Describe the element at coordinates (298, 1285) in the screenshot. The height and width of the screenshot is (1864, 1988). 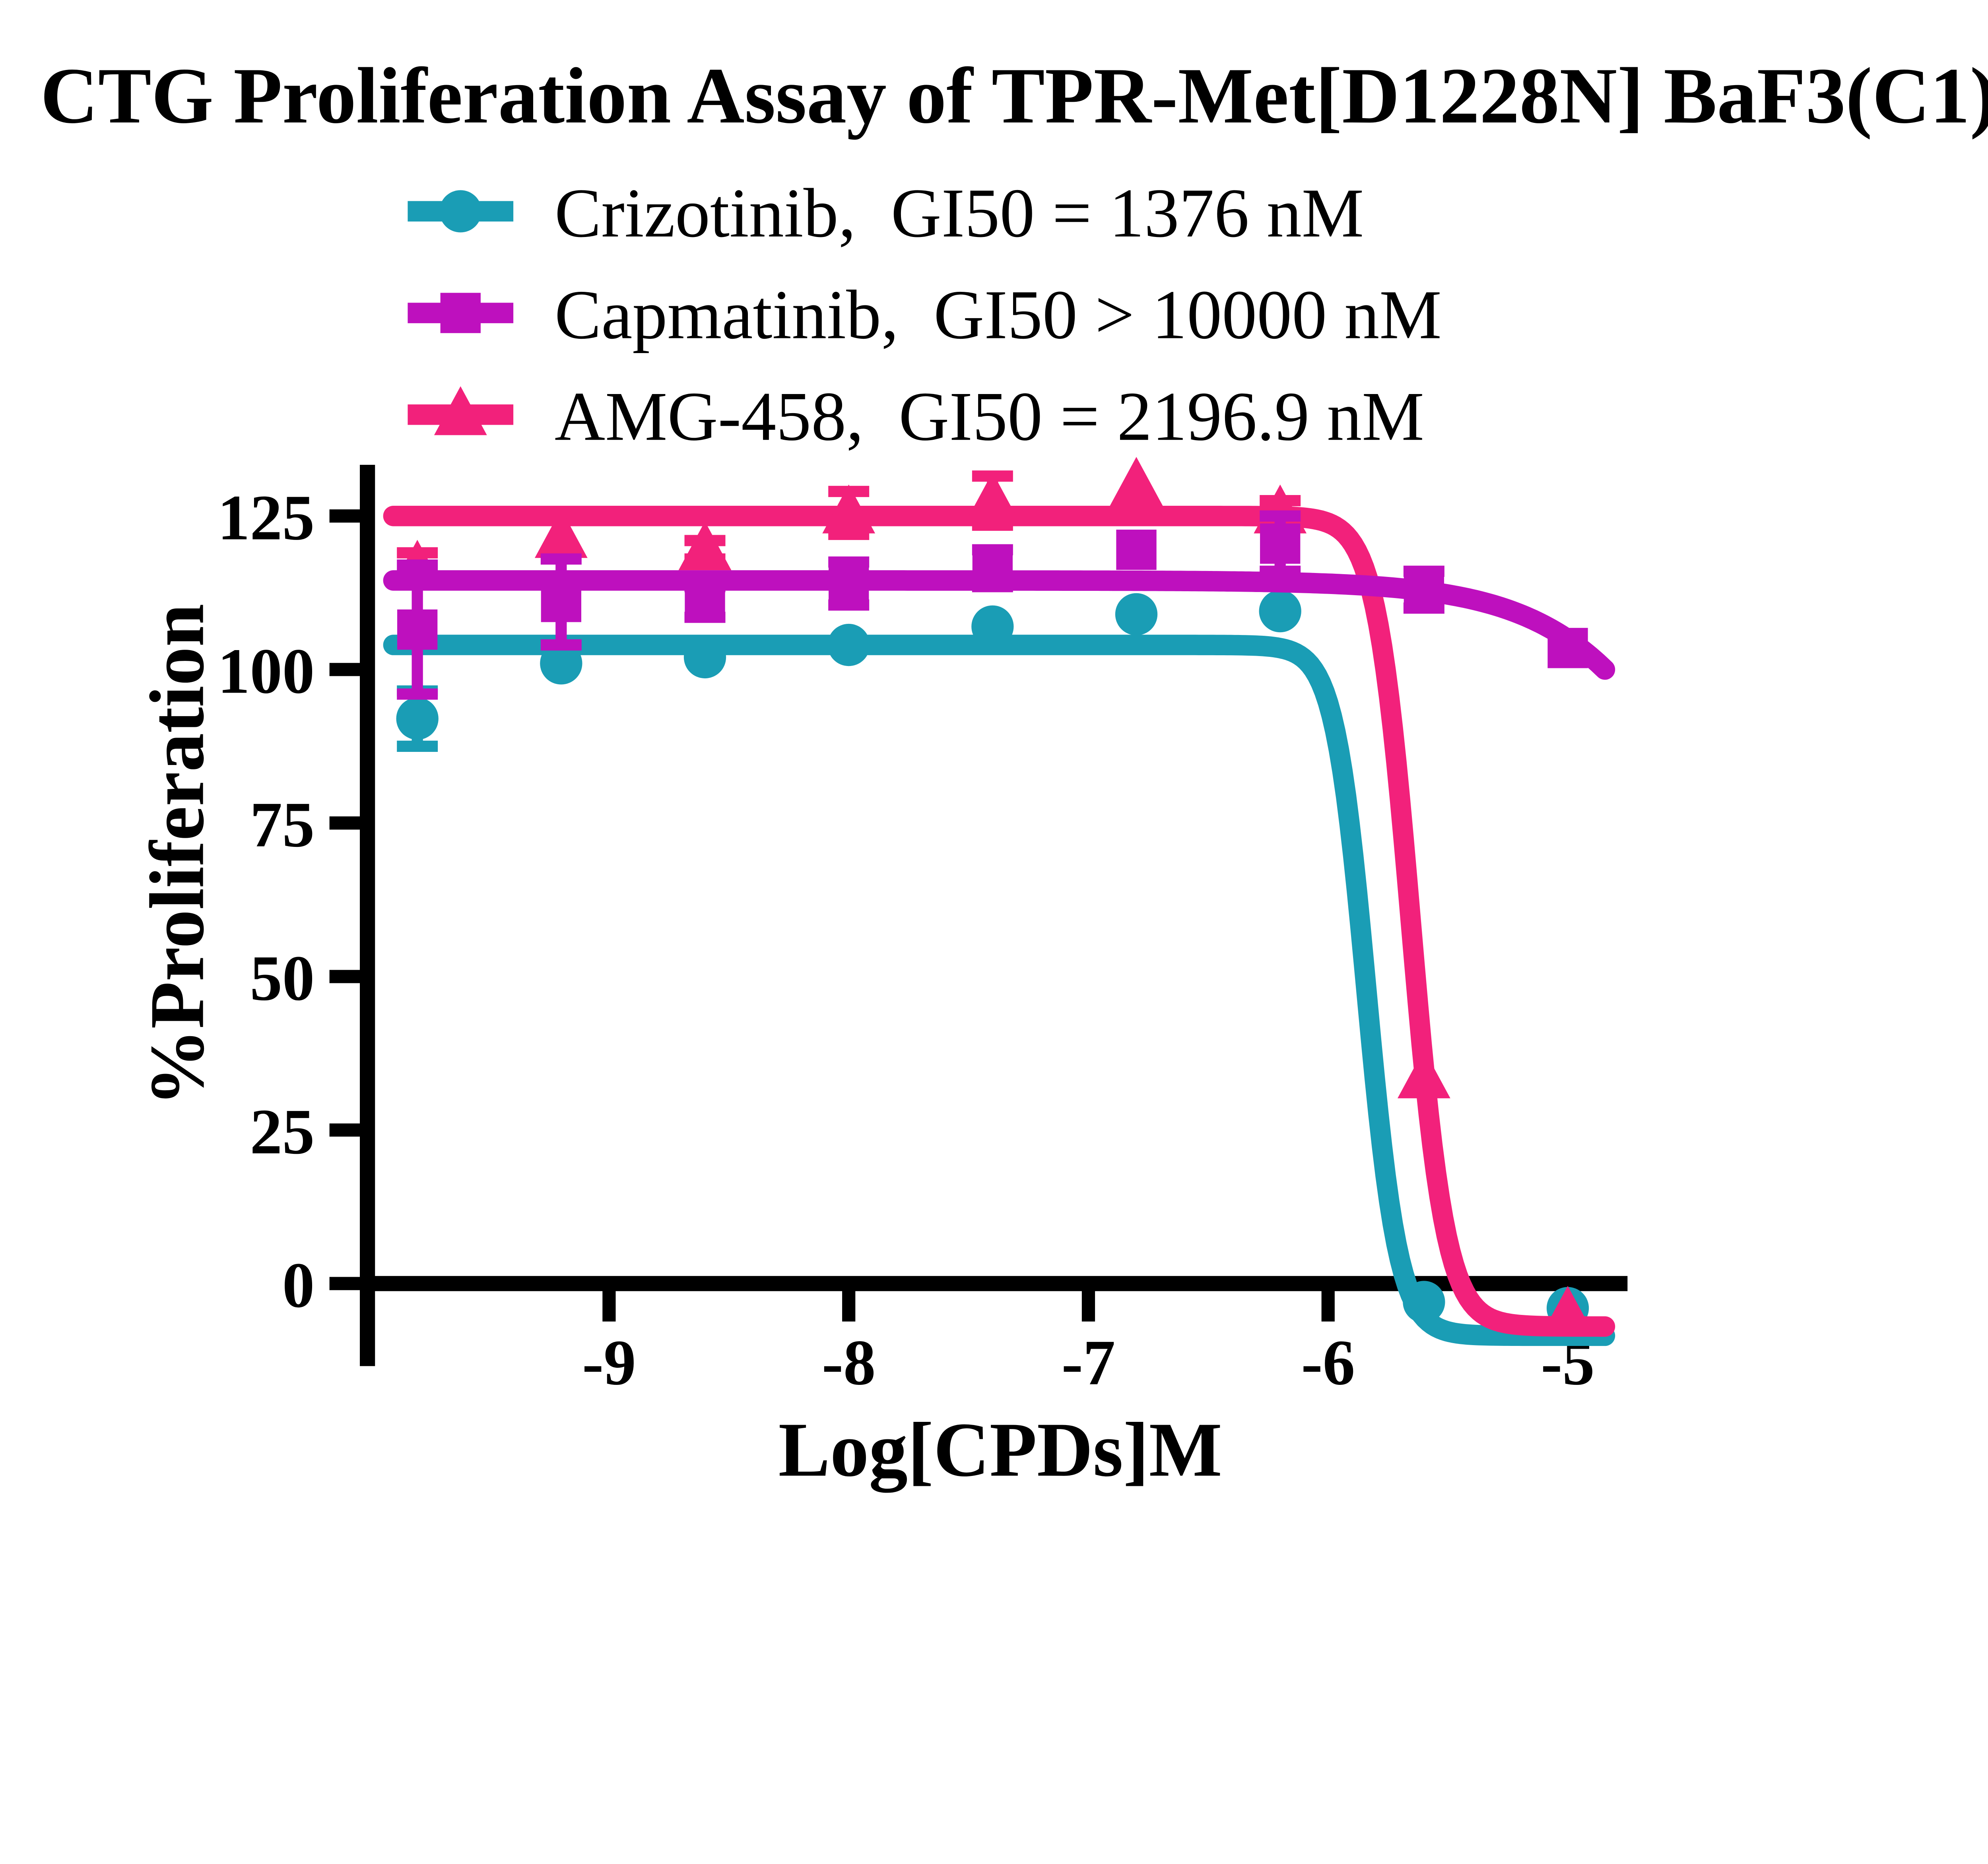
I see `y-tick-label: 0` at that location.